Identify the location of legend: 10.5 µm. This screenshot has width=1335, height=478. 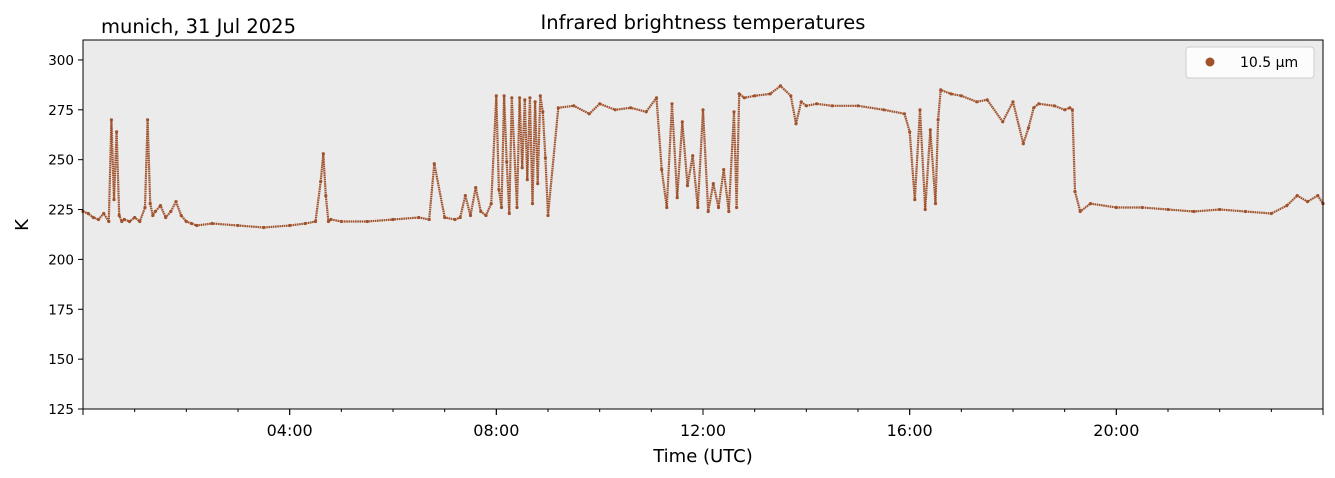
(1250, 62).